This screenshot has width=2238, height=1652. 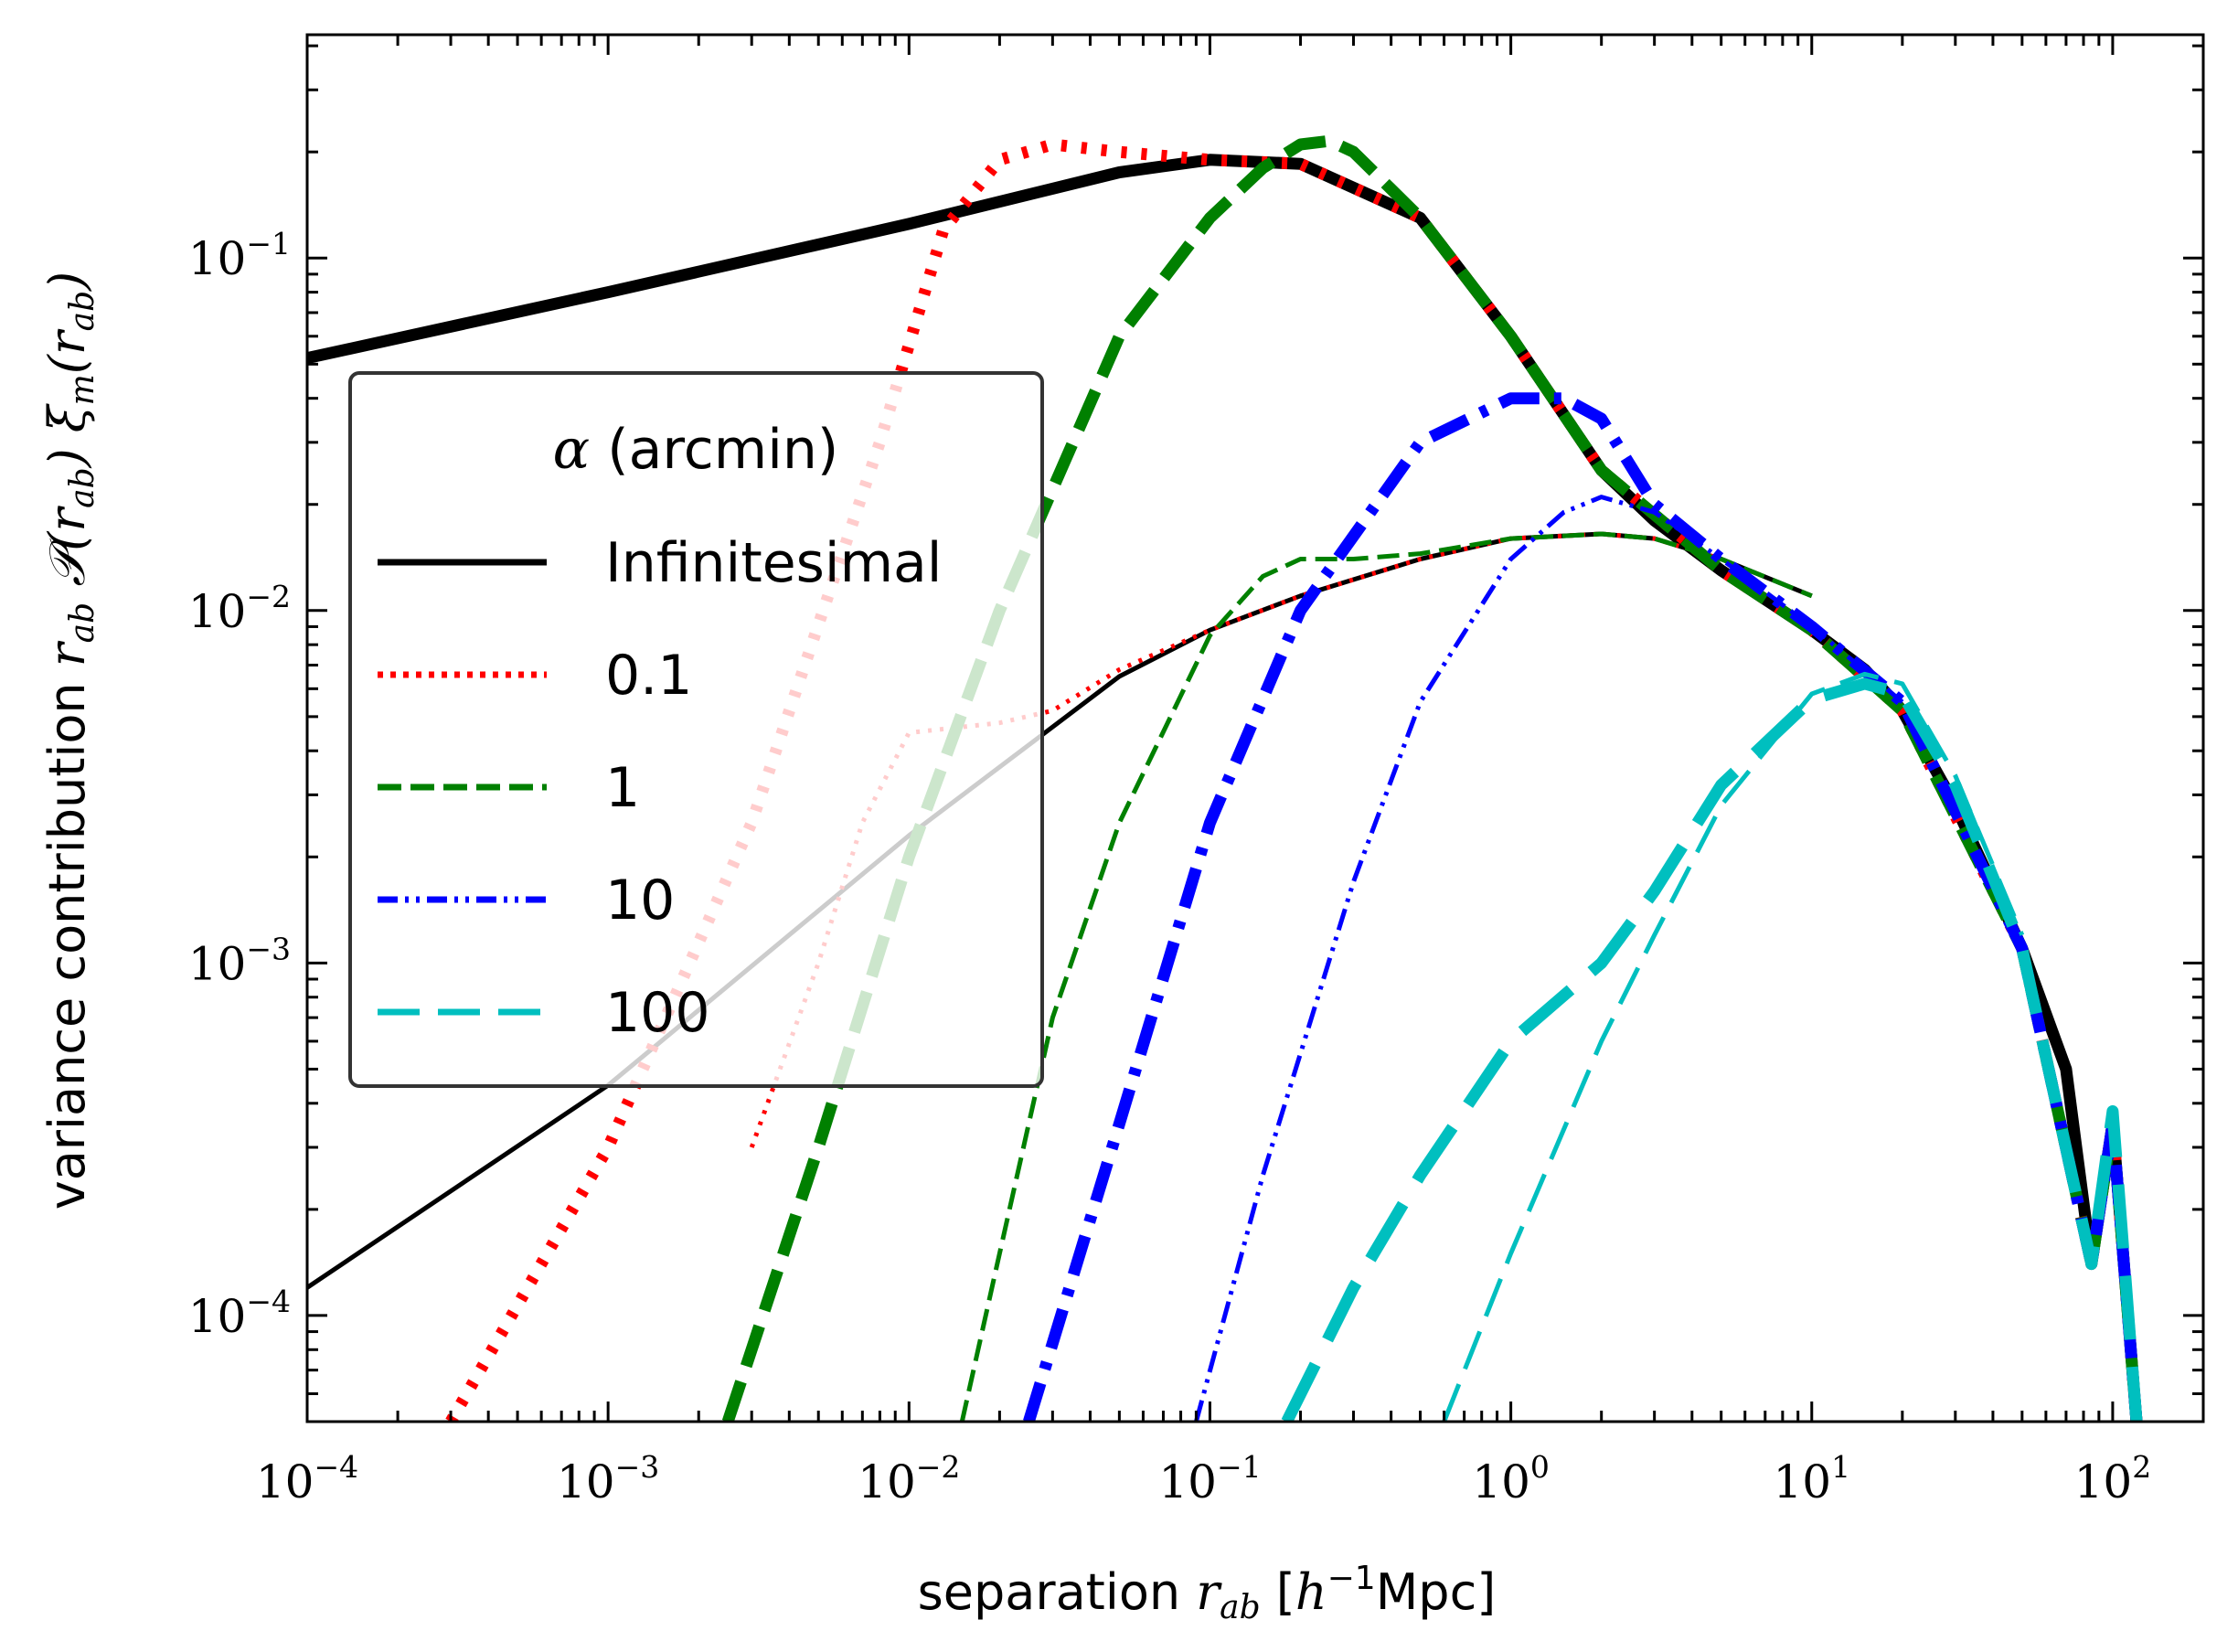 I want to click on legend-box, so click(x=696, y=730).